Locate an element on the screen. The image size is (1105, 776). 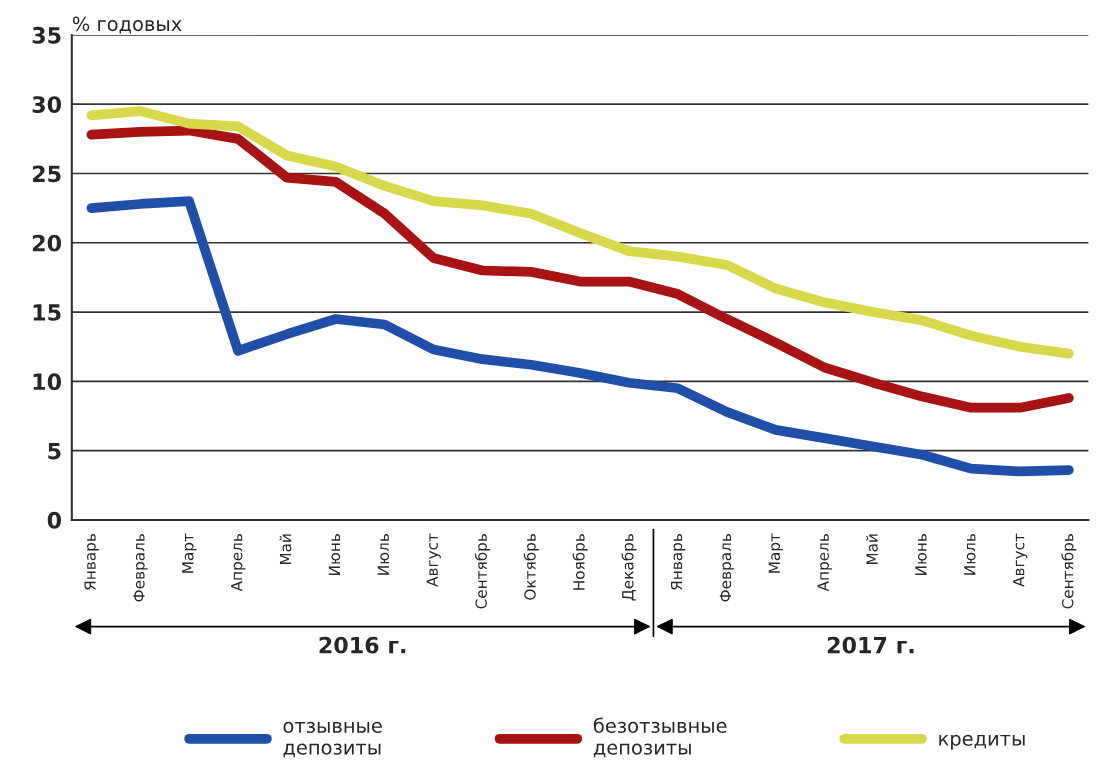
y-tick-label: 15 is located at coordinates (47, 312).